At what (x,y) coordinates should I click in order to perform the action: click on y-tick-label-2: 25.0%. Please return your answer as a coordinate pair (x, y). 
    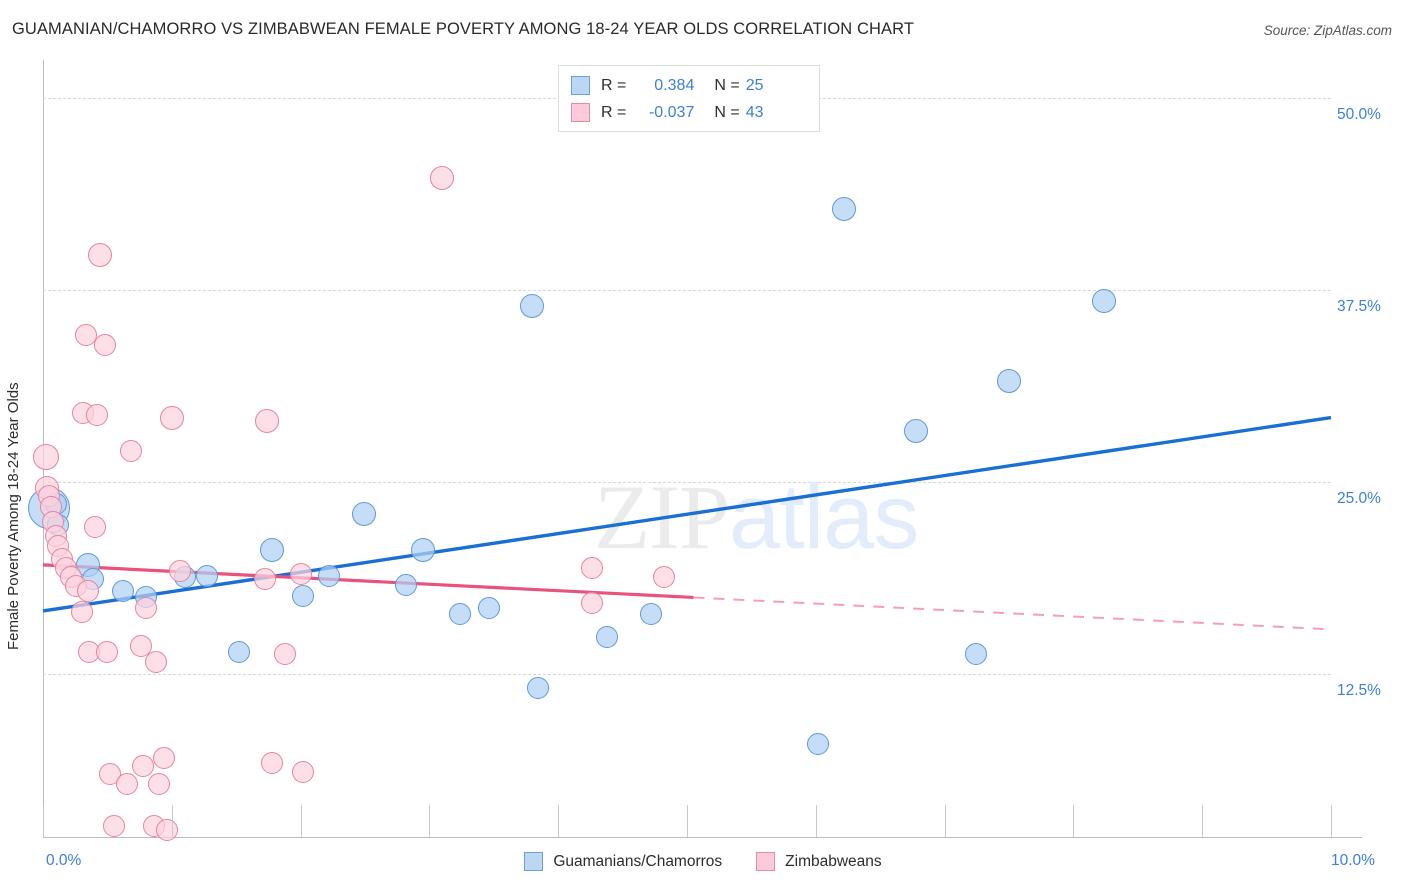
    Looking at the image, I should click on (1359, 499).